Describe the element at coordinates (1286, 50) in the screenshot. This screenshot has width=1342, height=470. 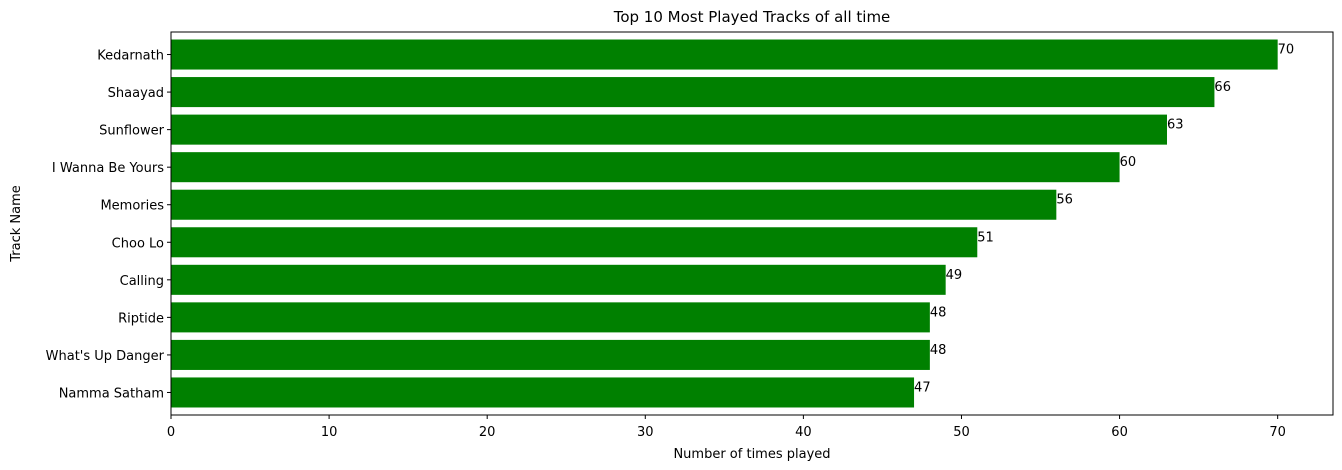
I see `data-label: 70` at that location.